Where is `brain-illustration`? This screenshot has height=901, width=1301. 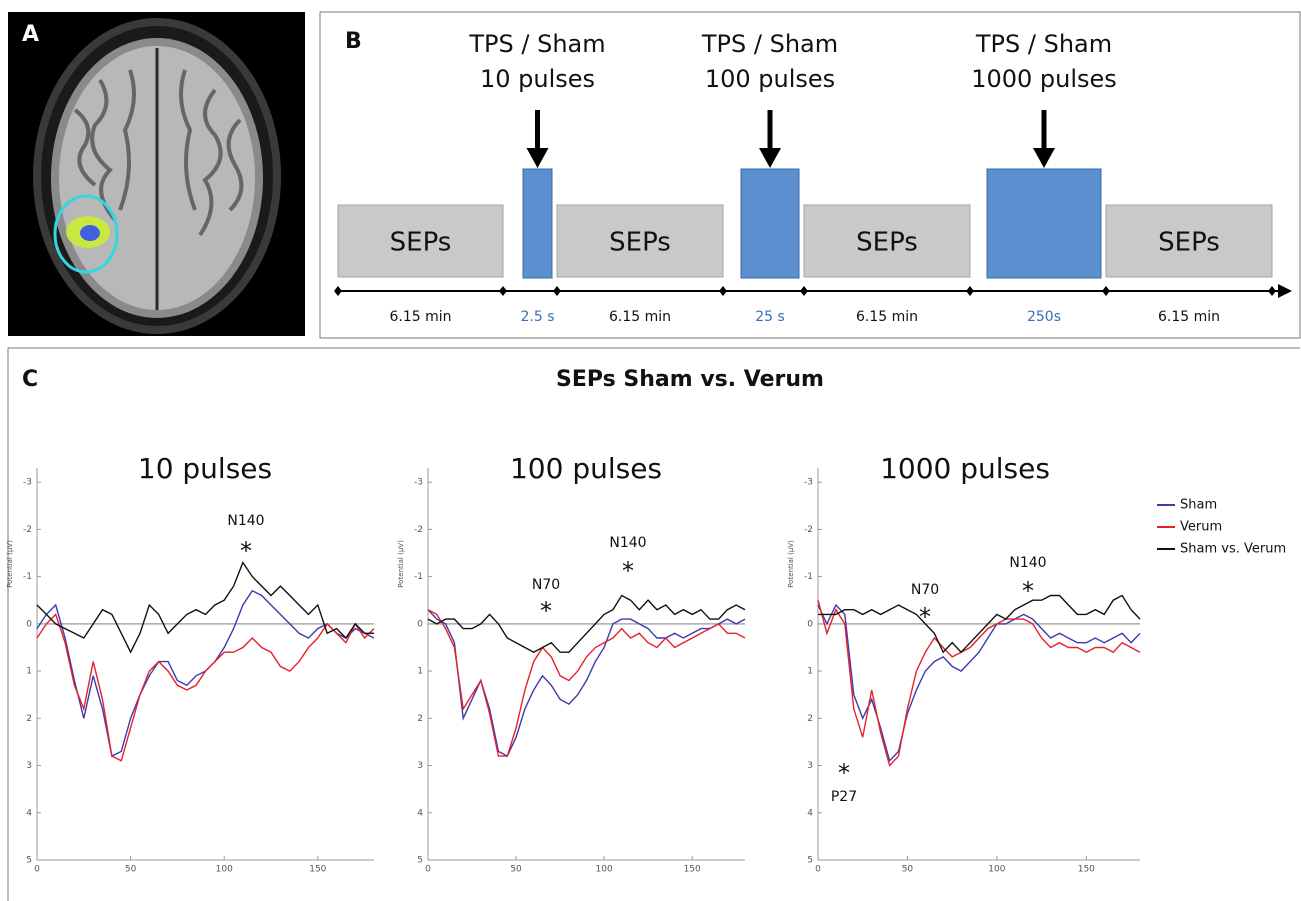 brain-illustration is located at coordinates (157, 176).